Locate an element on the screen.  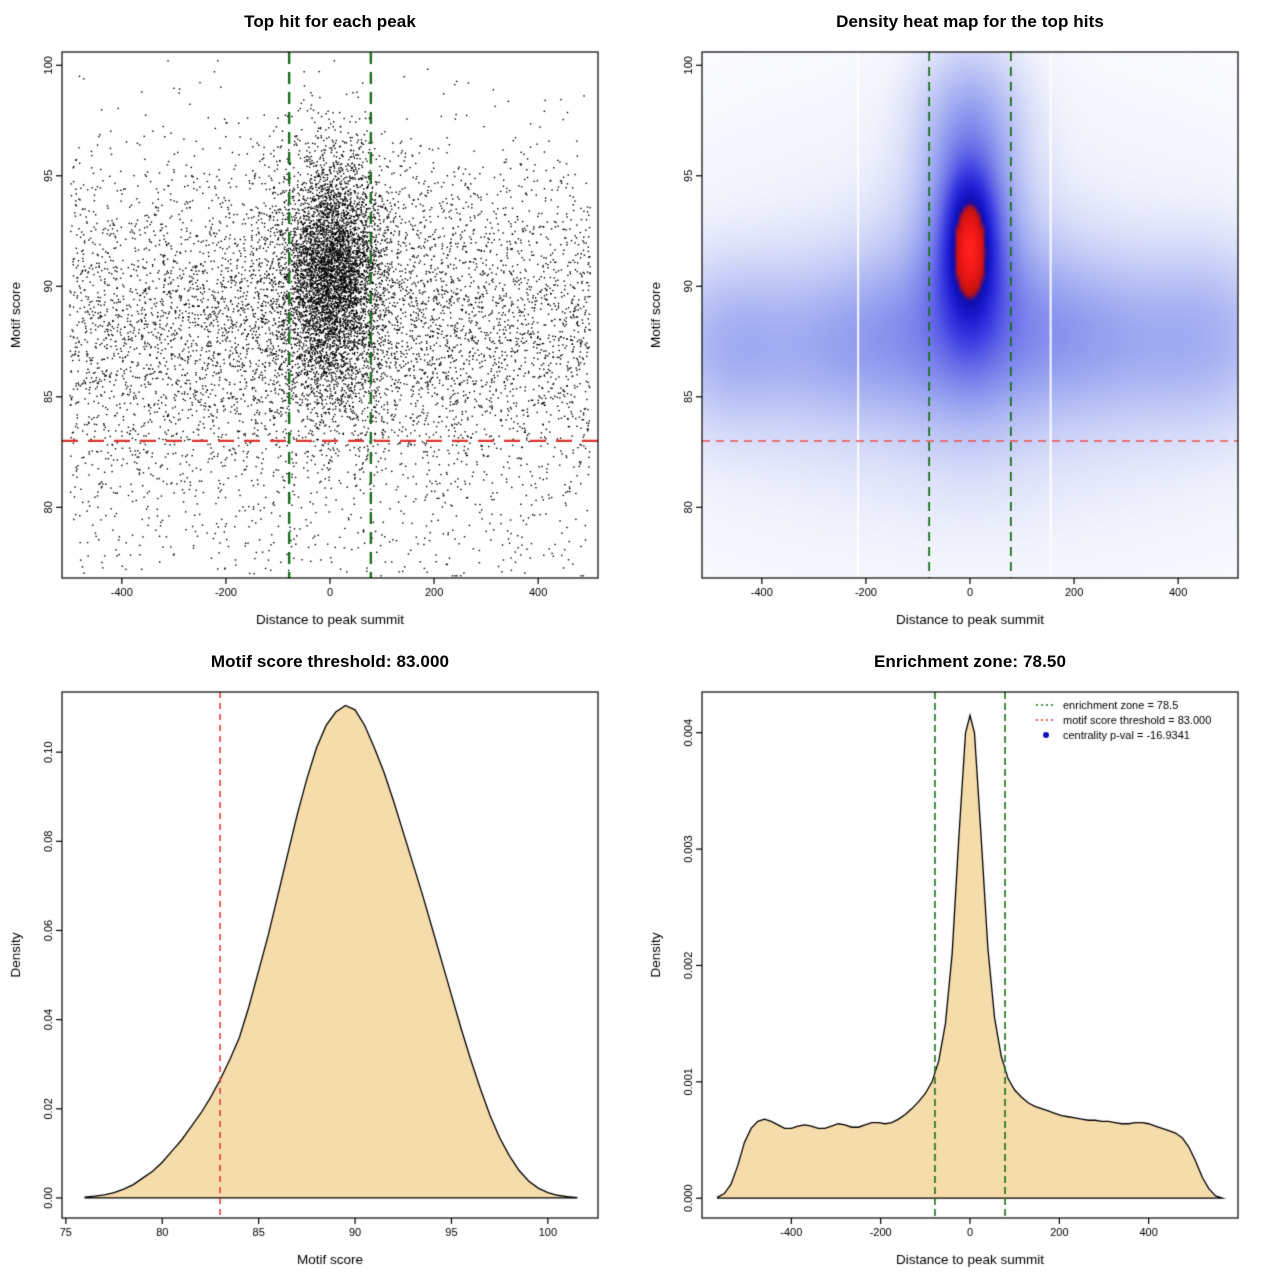
scatter-title: Top hit for each peak is located at coordinates (330, 21).